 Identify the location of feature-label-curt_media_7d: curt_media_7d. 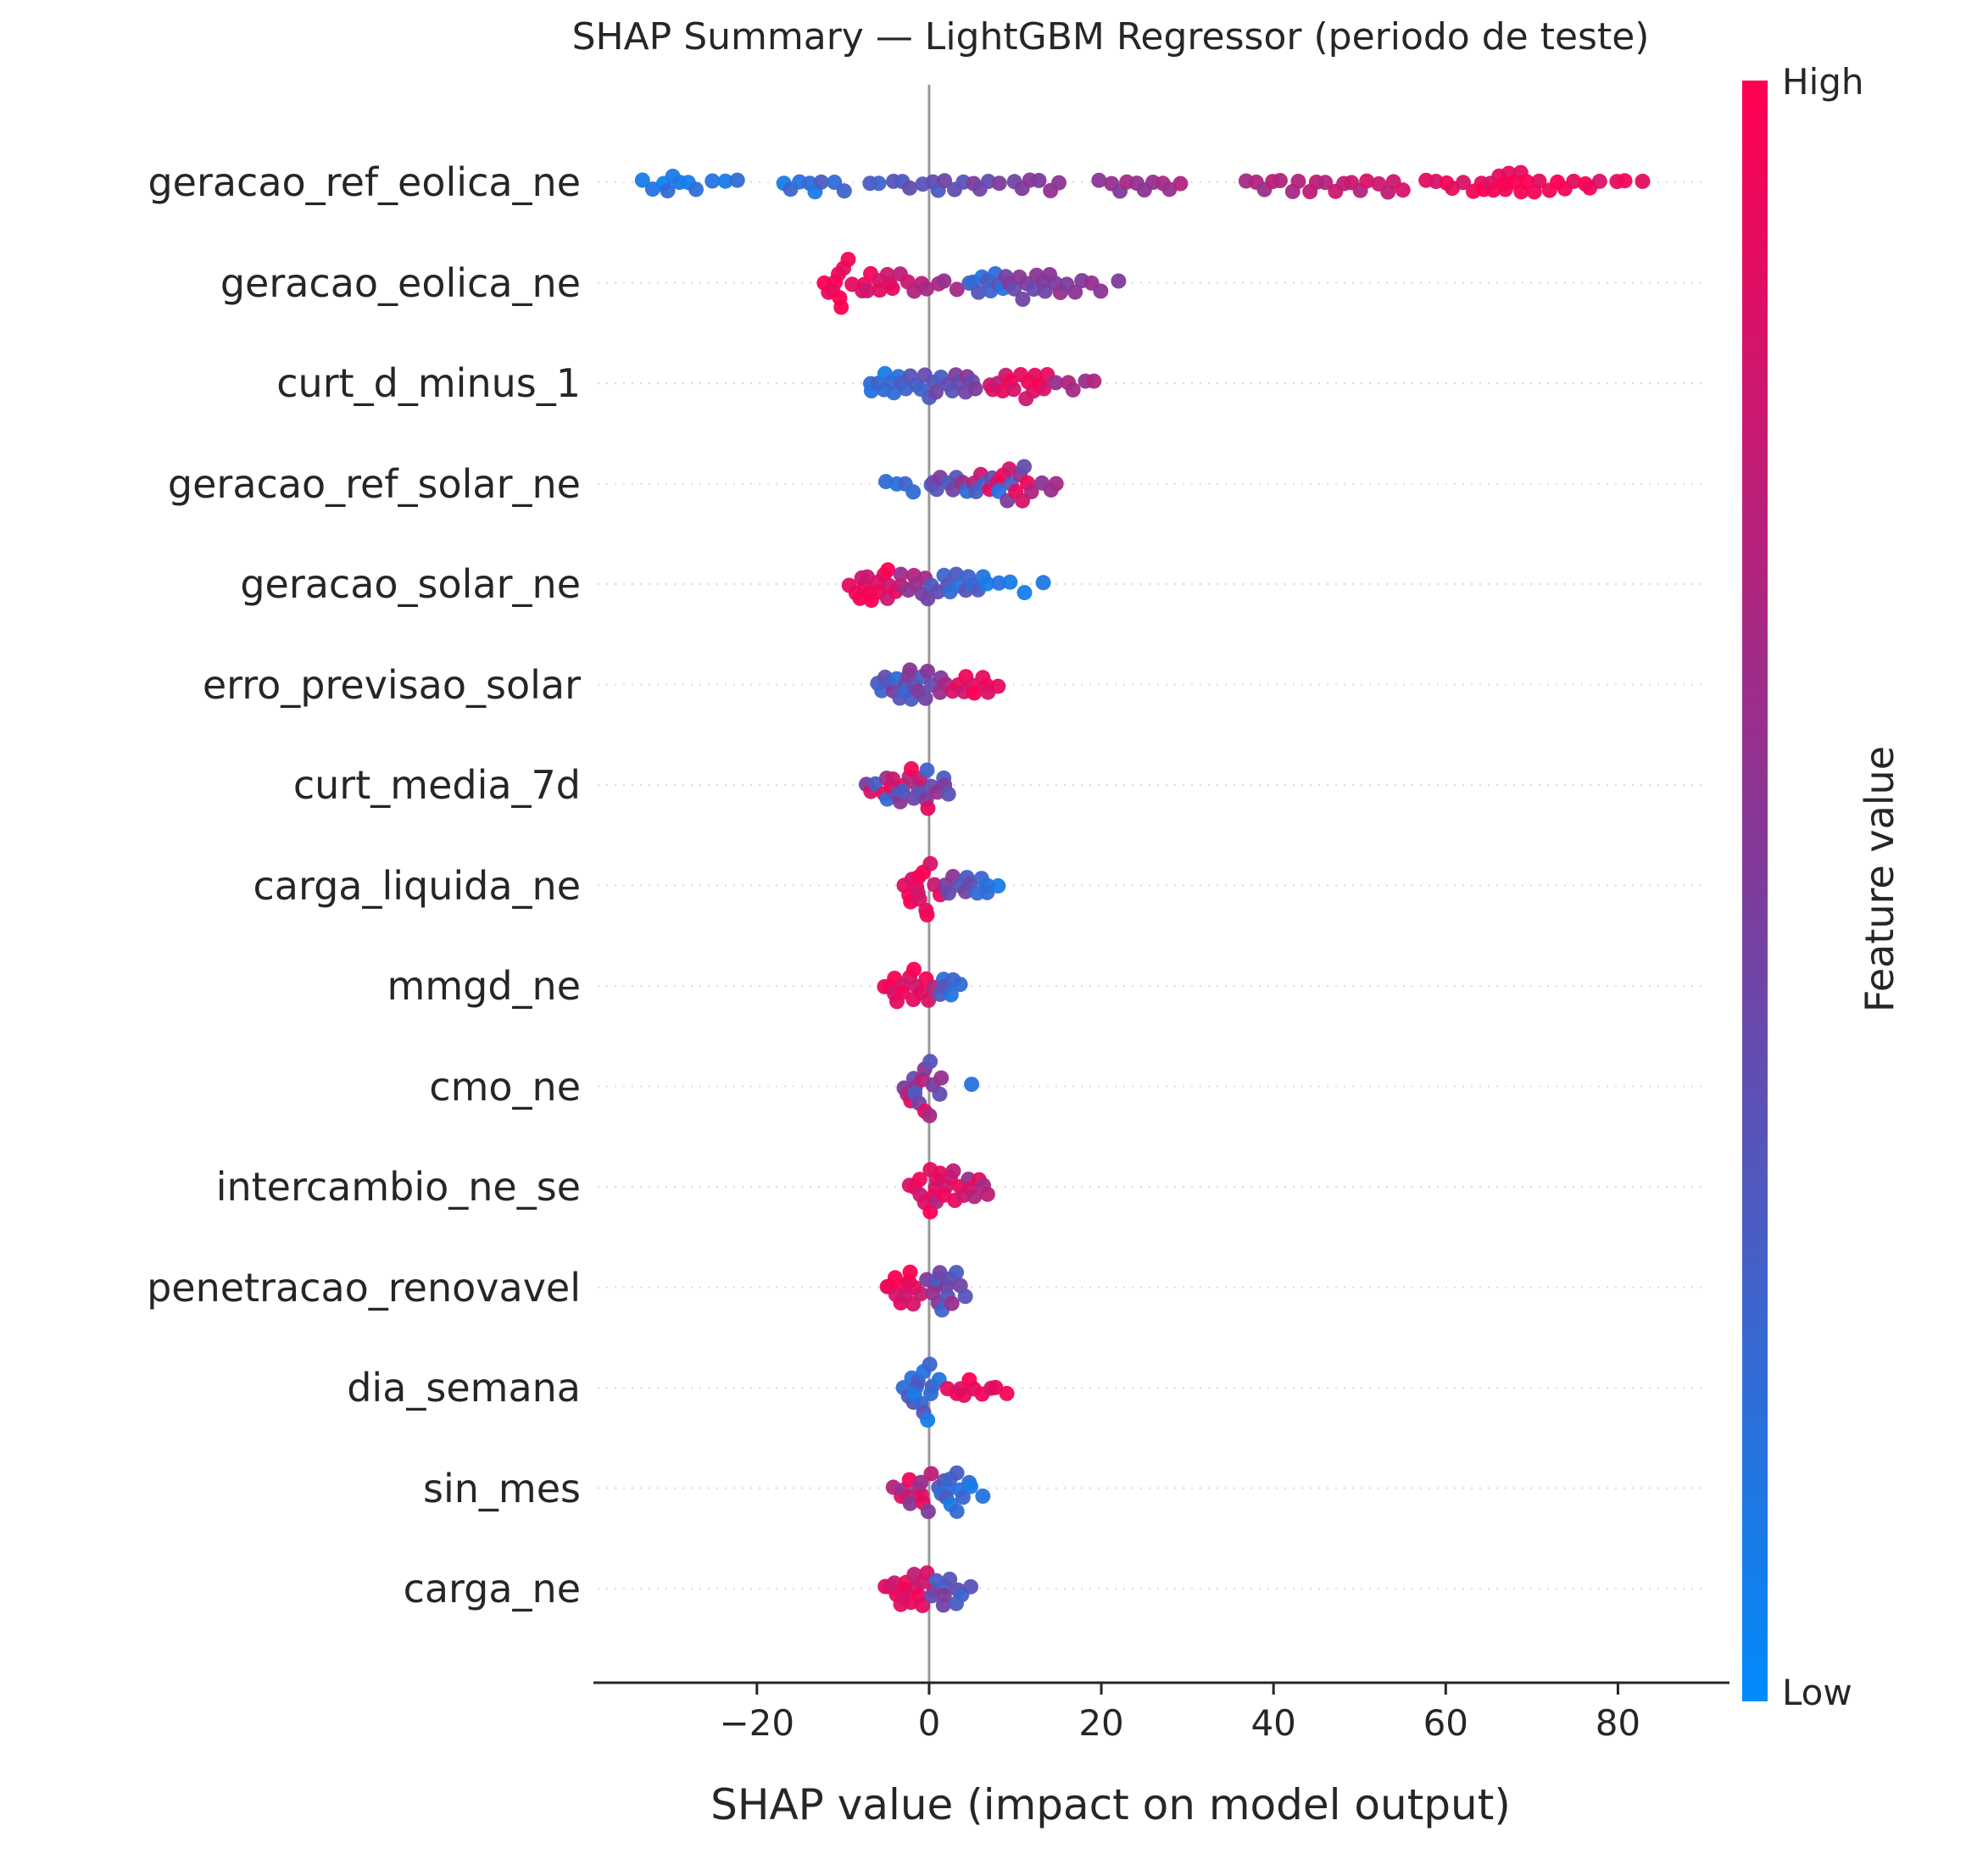
(436, 785).